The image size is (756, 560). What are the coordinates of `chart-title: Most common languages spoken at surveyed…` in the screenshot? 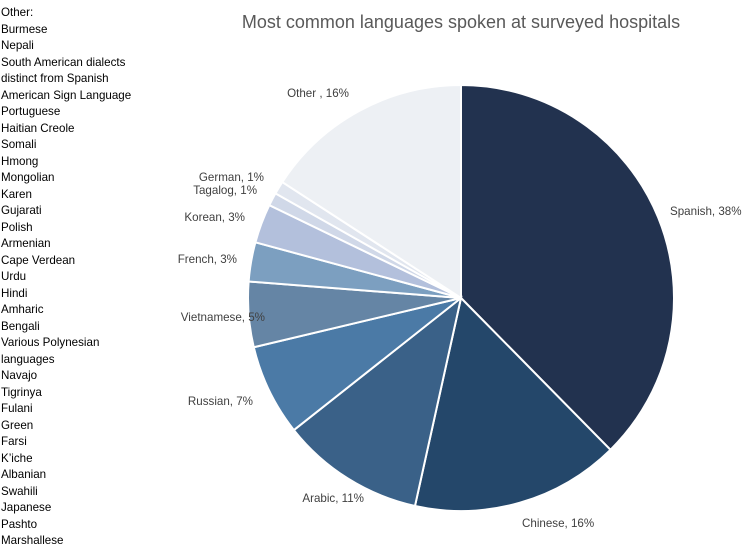 It's located at (461, 22).